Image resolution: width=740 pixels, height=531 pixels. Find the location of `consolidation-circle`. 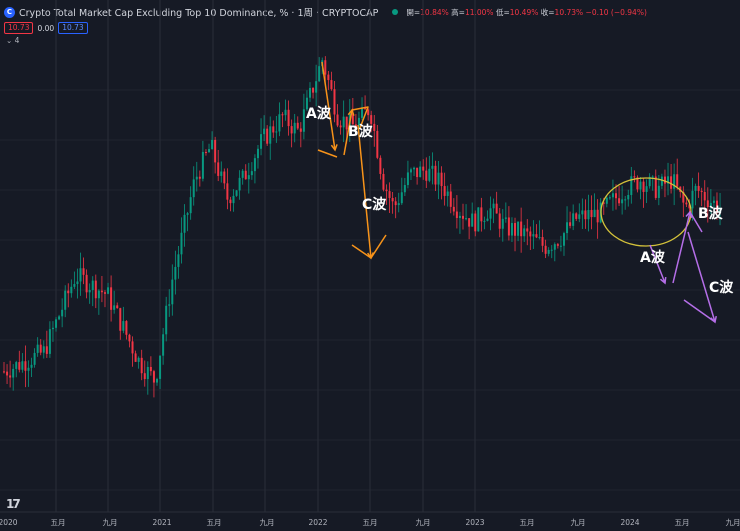

consolidation-circle is located at coordinates (646, 212).